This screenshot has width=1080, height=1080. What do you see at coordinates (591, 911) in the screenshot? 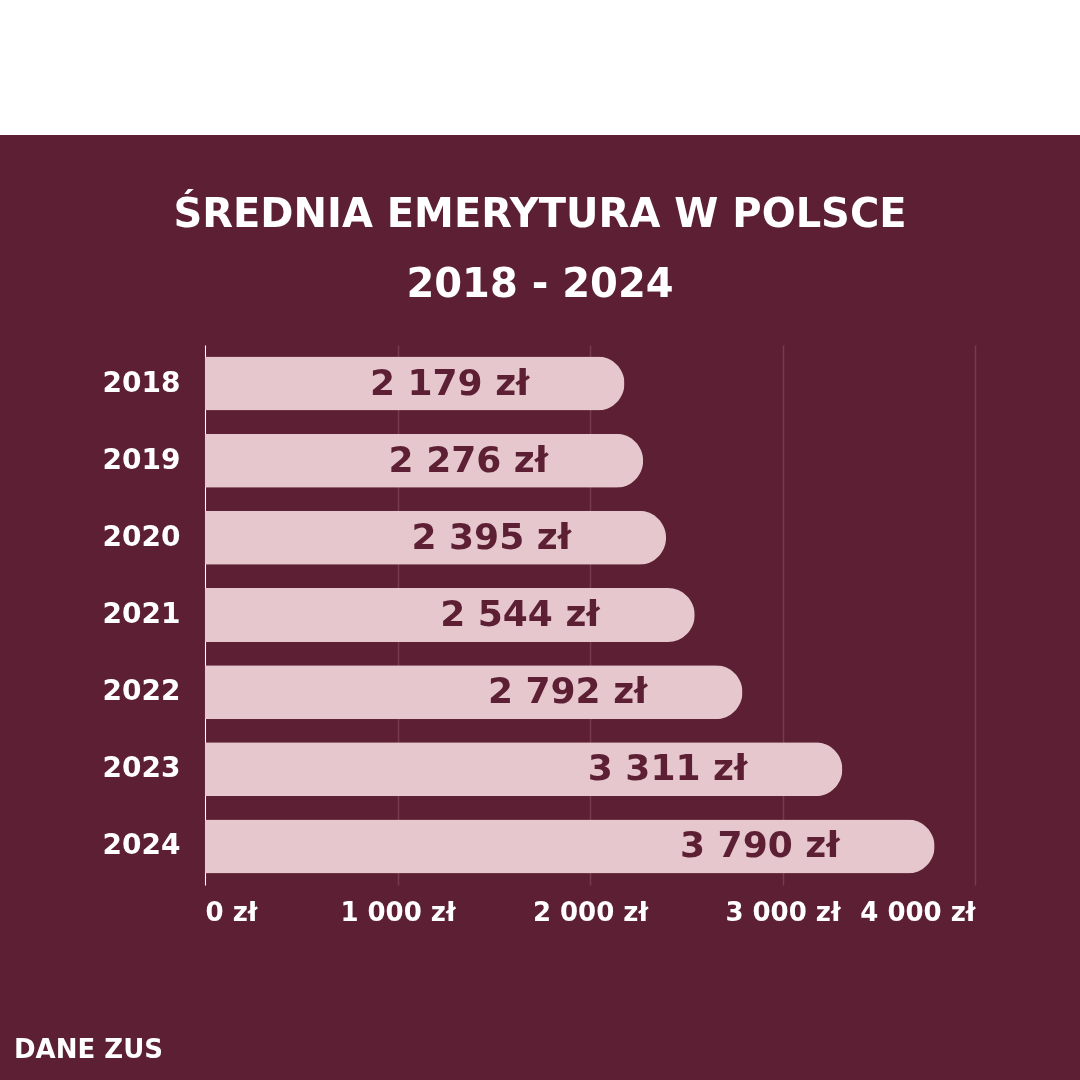
I see `x-tick-label: 2 000 zł` at bounding box center [591, 911].